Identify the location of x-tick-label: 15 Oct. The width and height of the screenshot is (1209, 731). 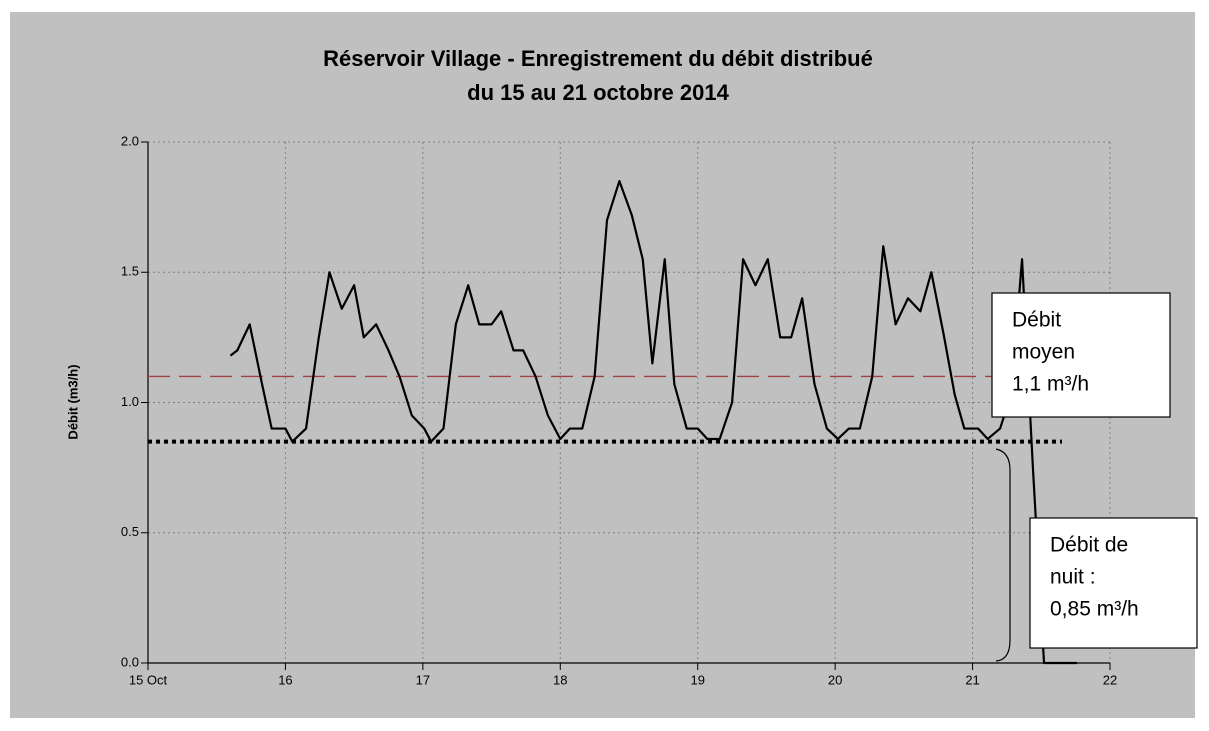
(148, 679).